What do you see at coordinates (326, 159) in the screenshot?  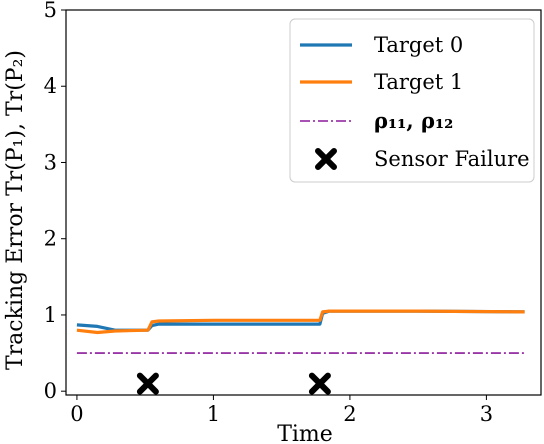 I see `legend-swatch-sensor-failure` at bounding box center [326, 159].